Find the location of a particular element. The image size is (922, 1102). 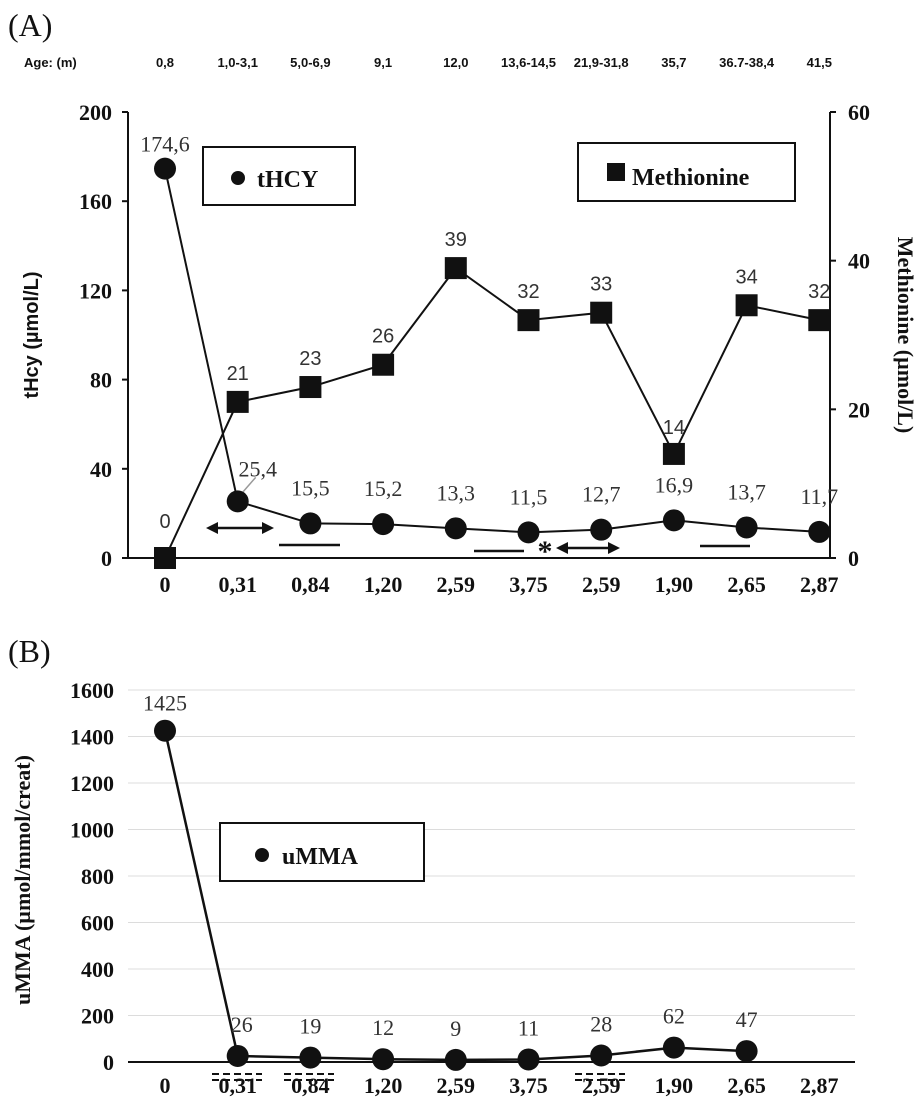

methionine-data-label: 32 is located at coordinates (528, 292).